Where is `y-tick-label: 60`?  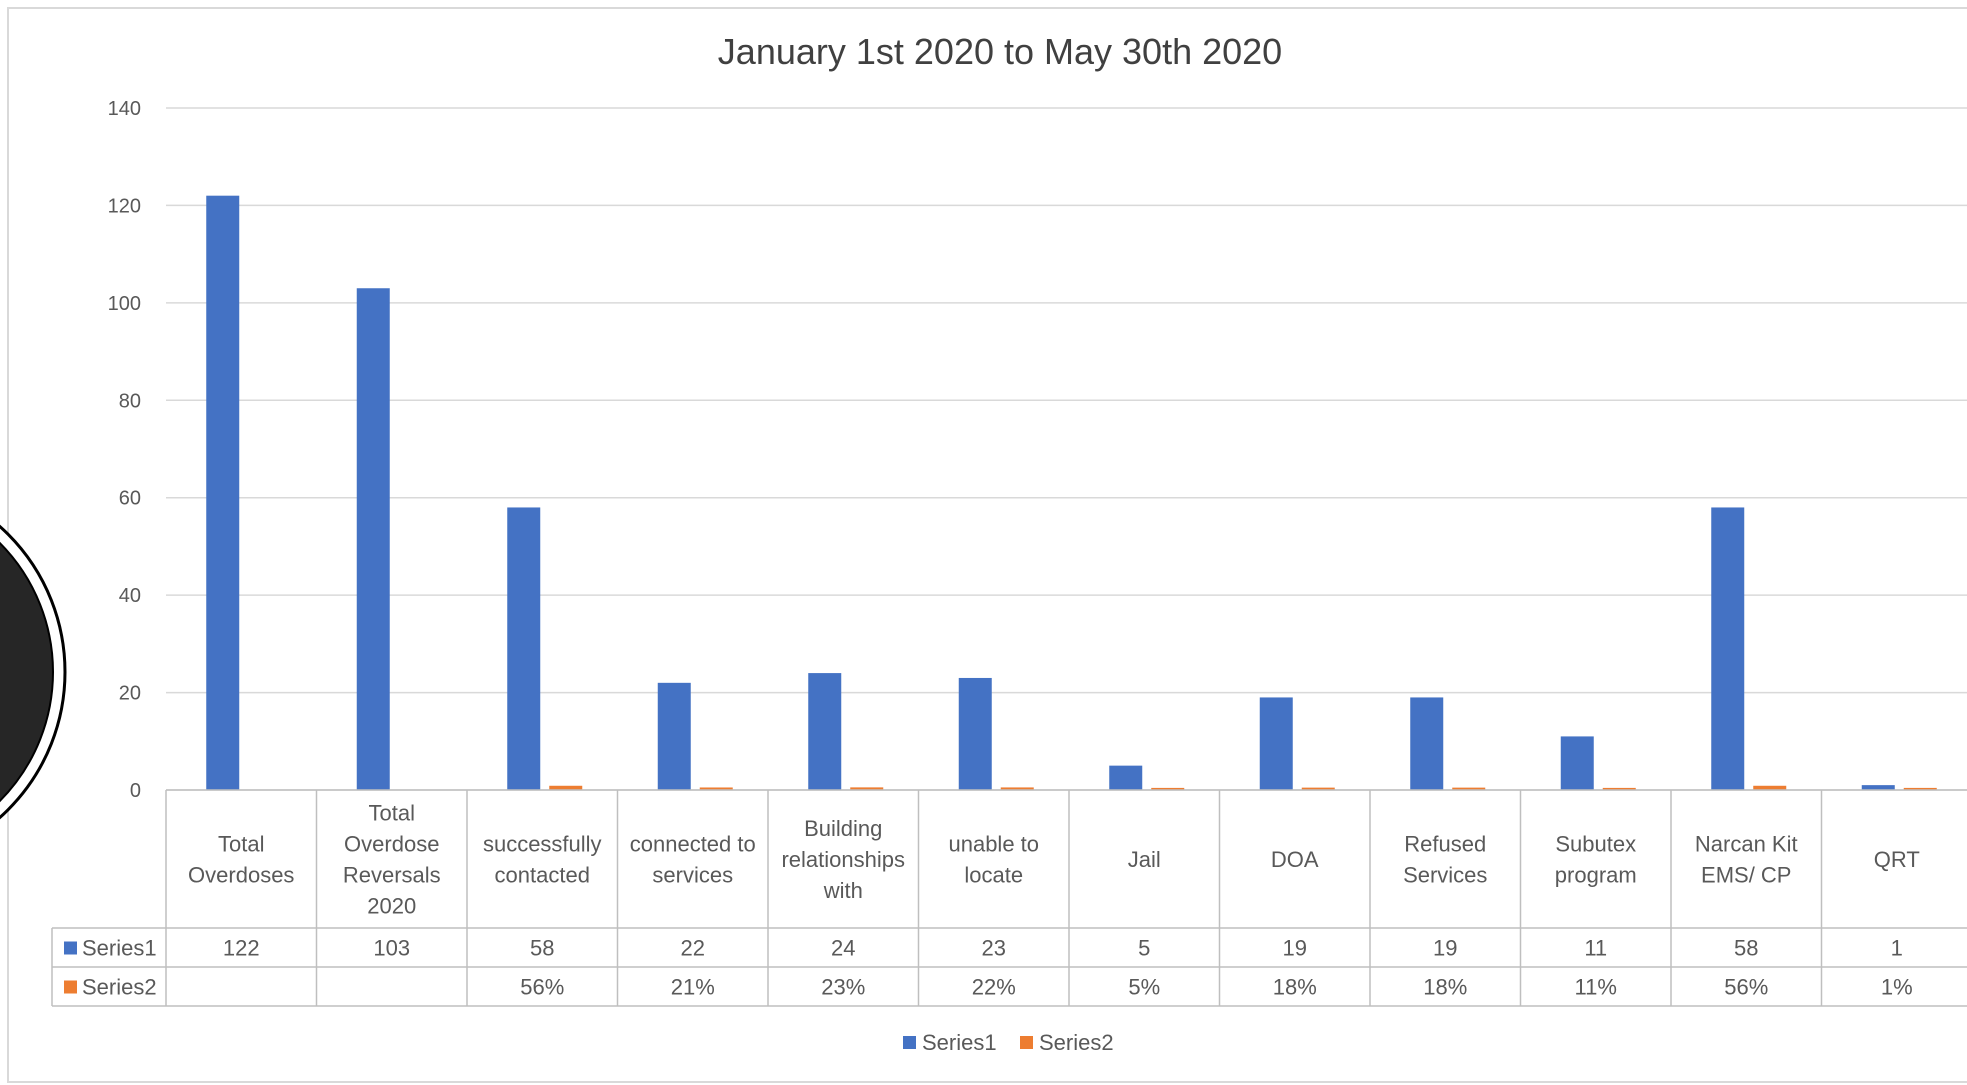
y-tick-label: 60 is located at coordinates (130, 499).